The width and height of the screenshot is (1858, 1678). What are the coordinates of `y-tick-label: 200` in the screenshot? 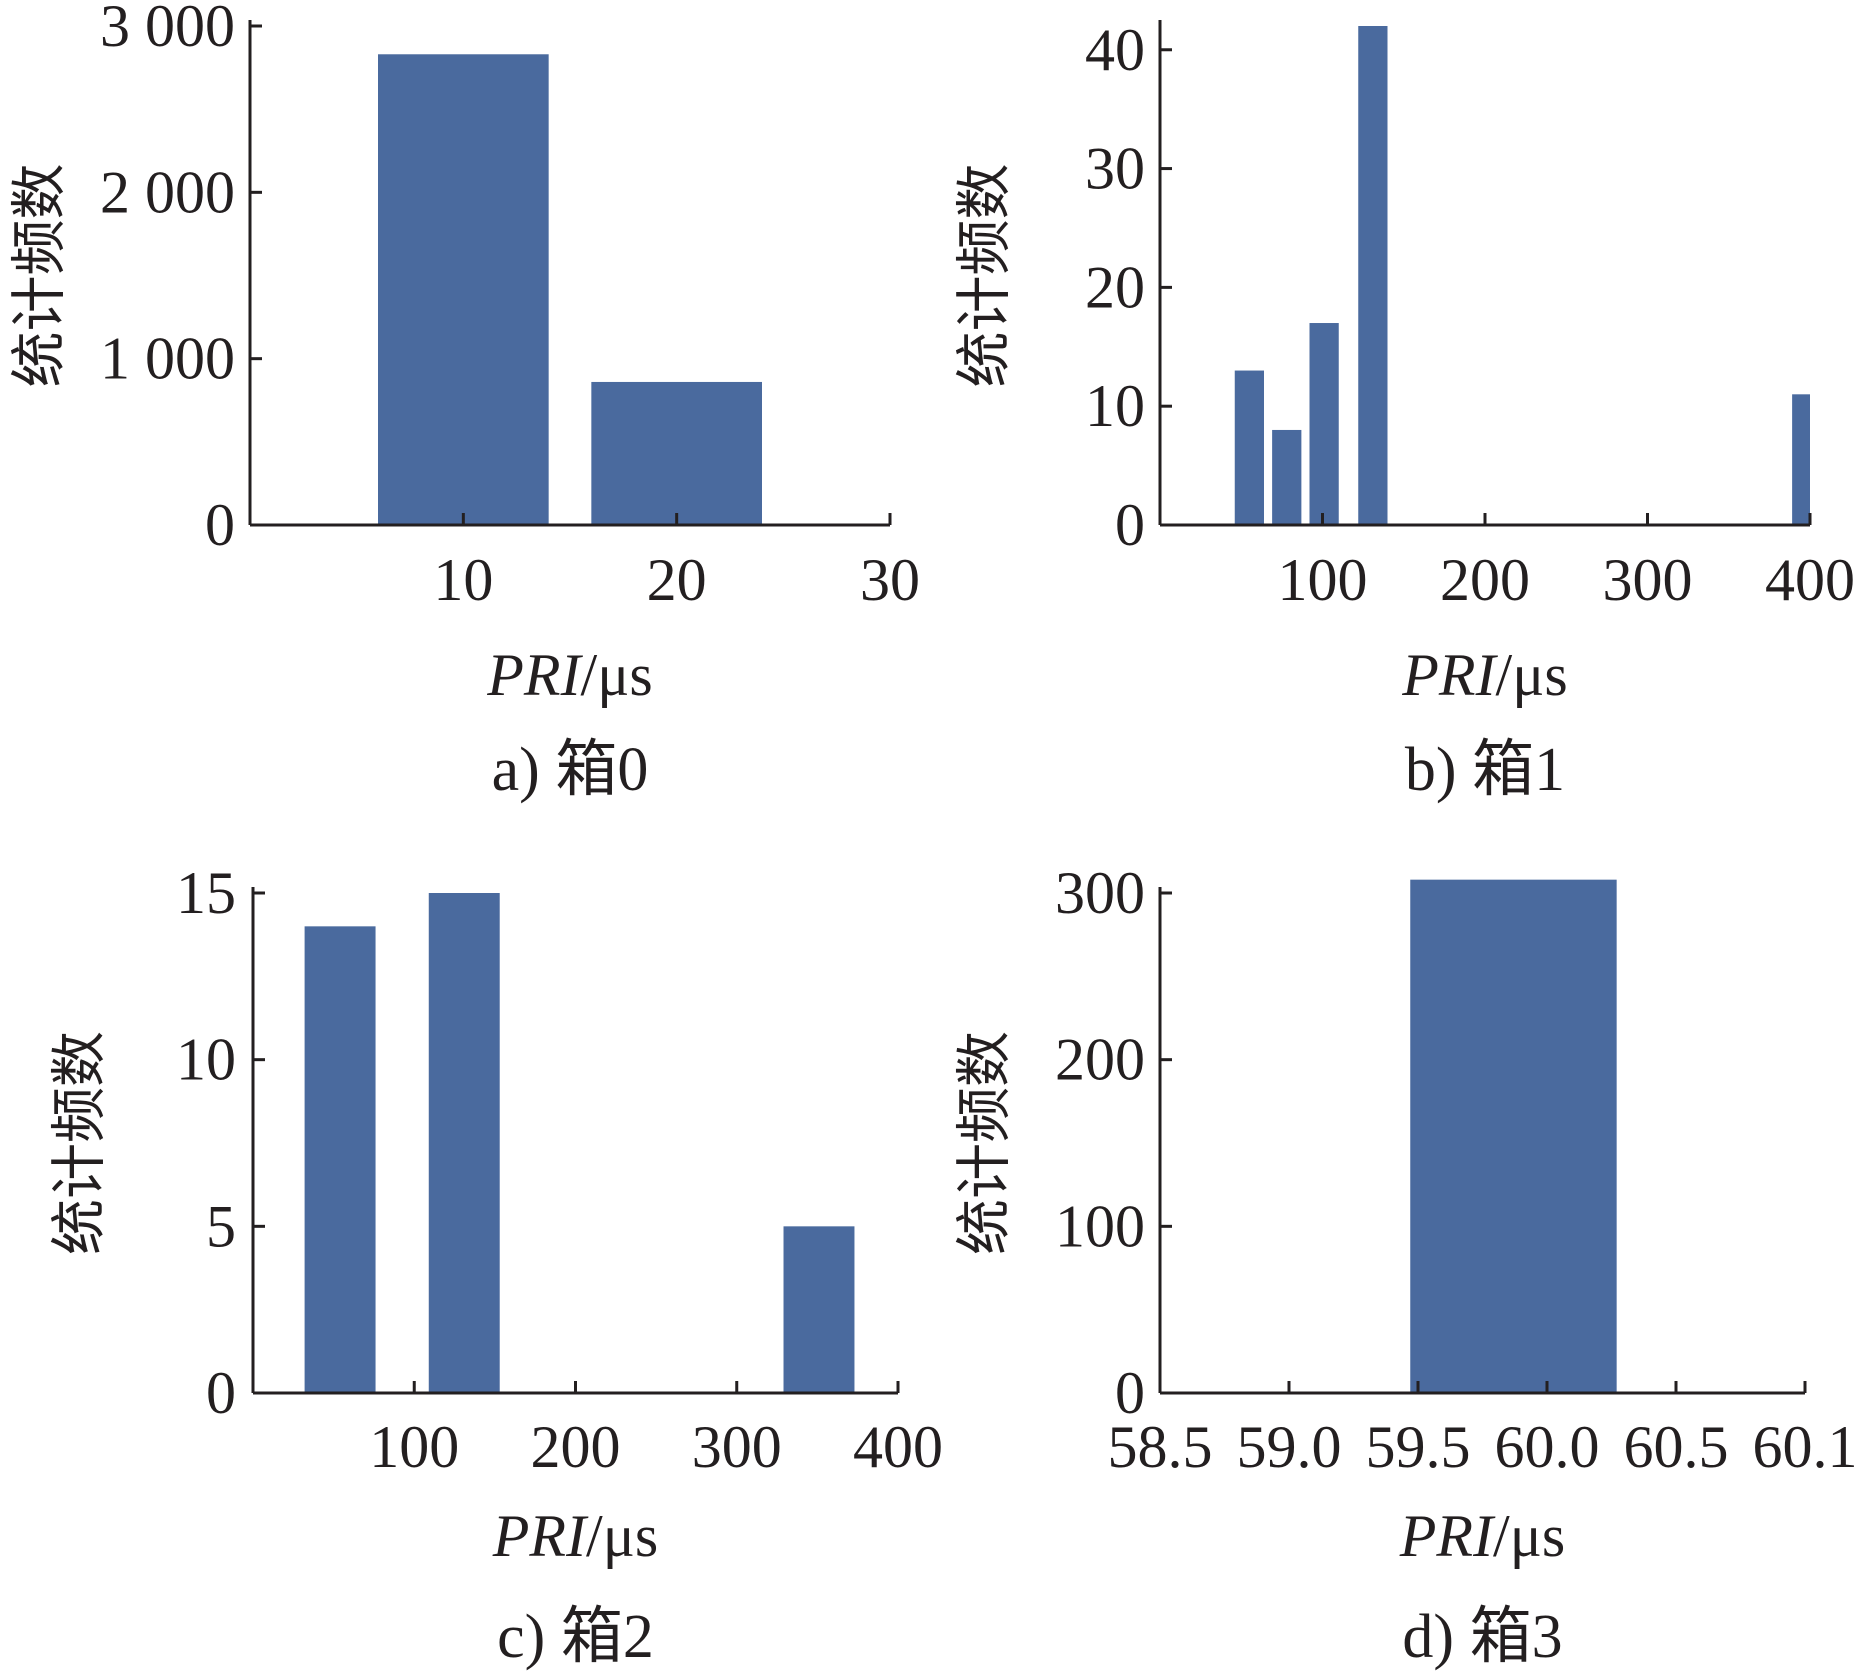 It's located at (1100, 1060).